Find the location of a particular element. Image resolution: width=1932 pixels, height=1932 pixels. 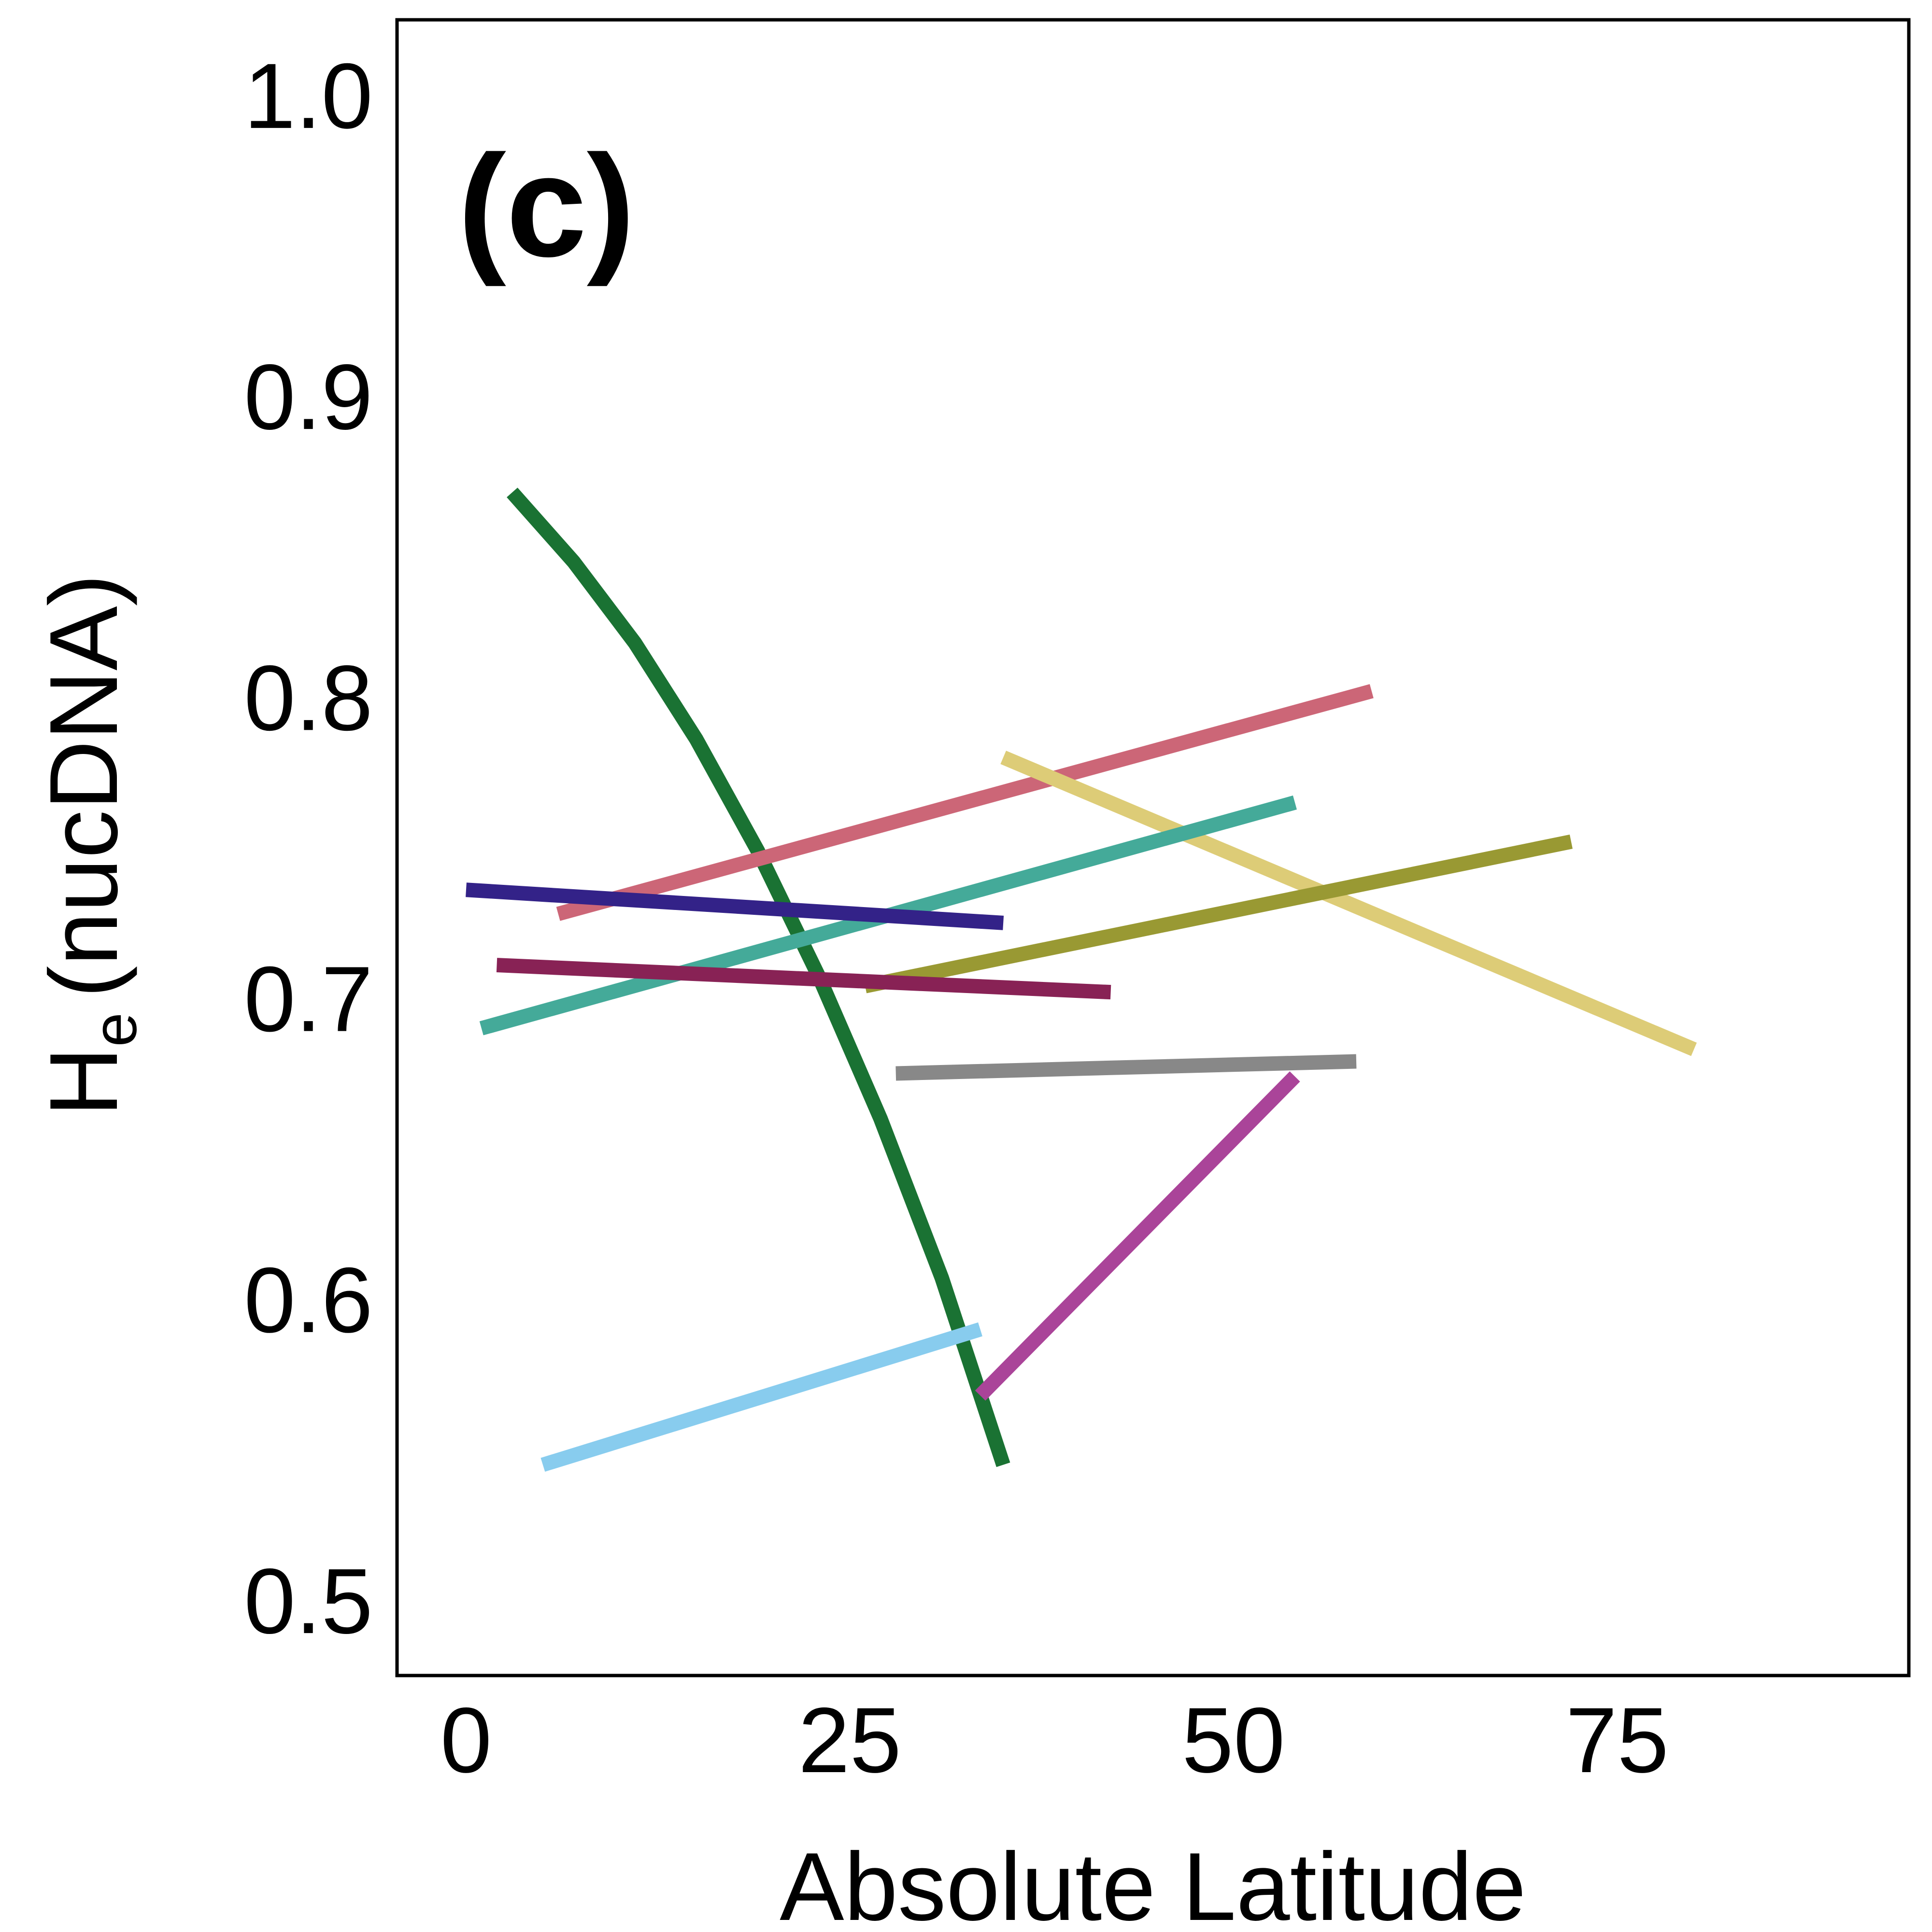

x-tick-label: 0 is located at coordinates (466, 1740).